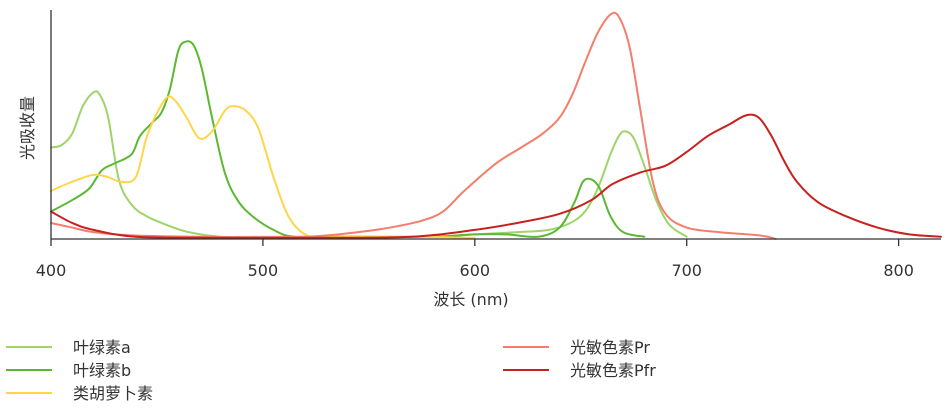 The image size is (950, 409). Describe the element at coordinates (102, 370) in the screenshot. I see `legend-label-2: 叶绿素b` at that location.